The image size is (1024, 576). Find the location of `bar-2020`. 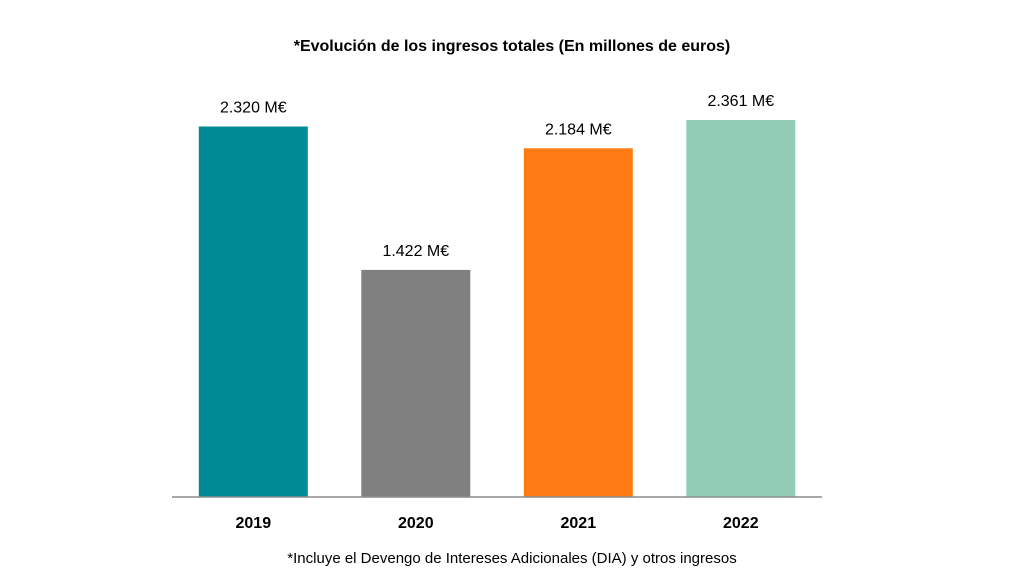

bar-2020 is located at coordinates (416, 383).